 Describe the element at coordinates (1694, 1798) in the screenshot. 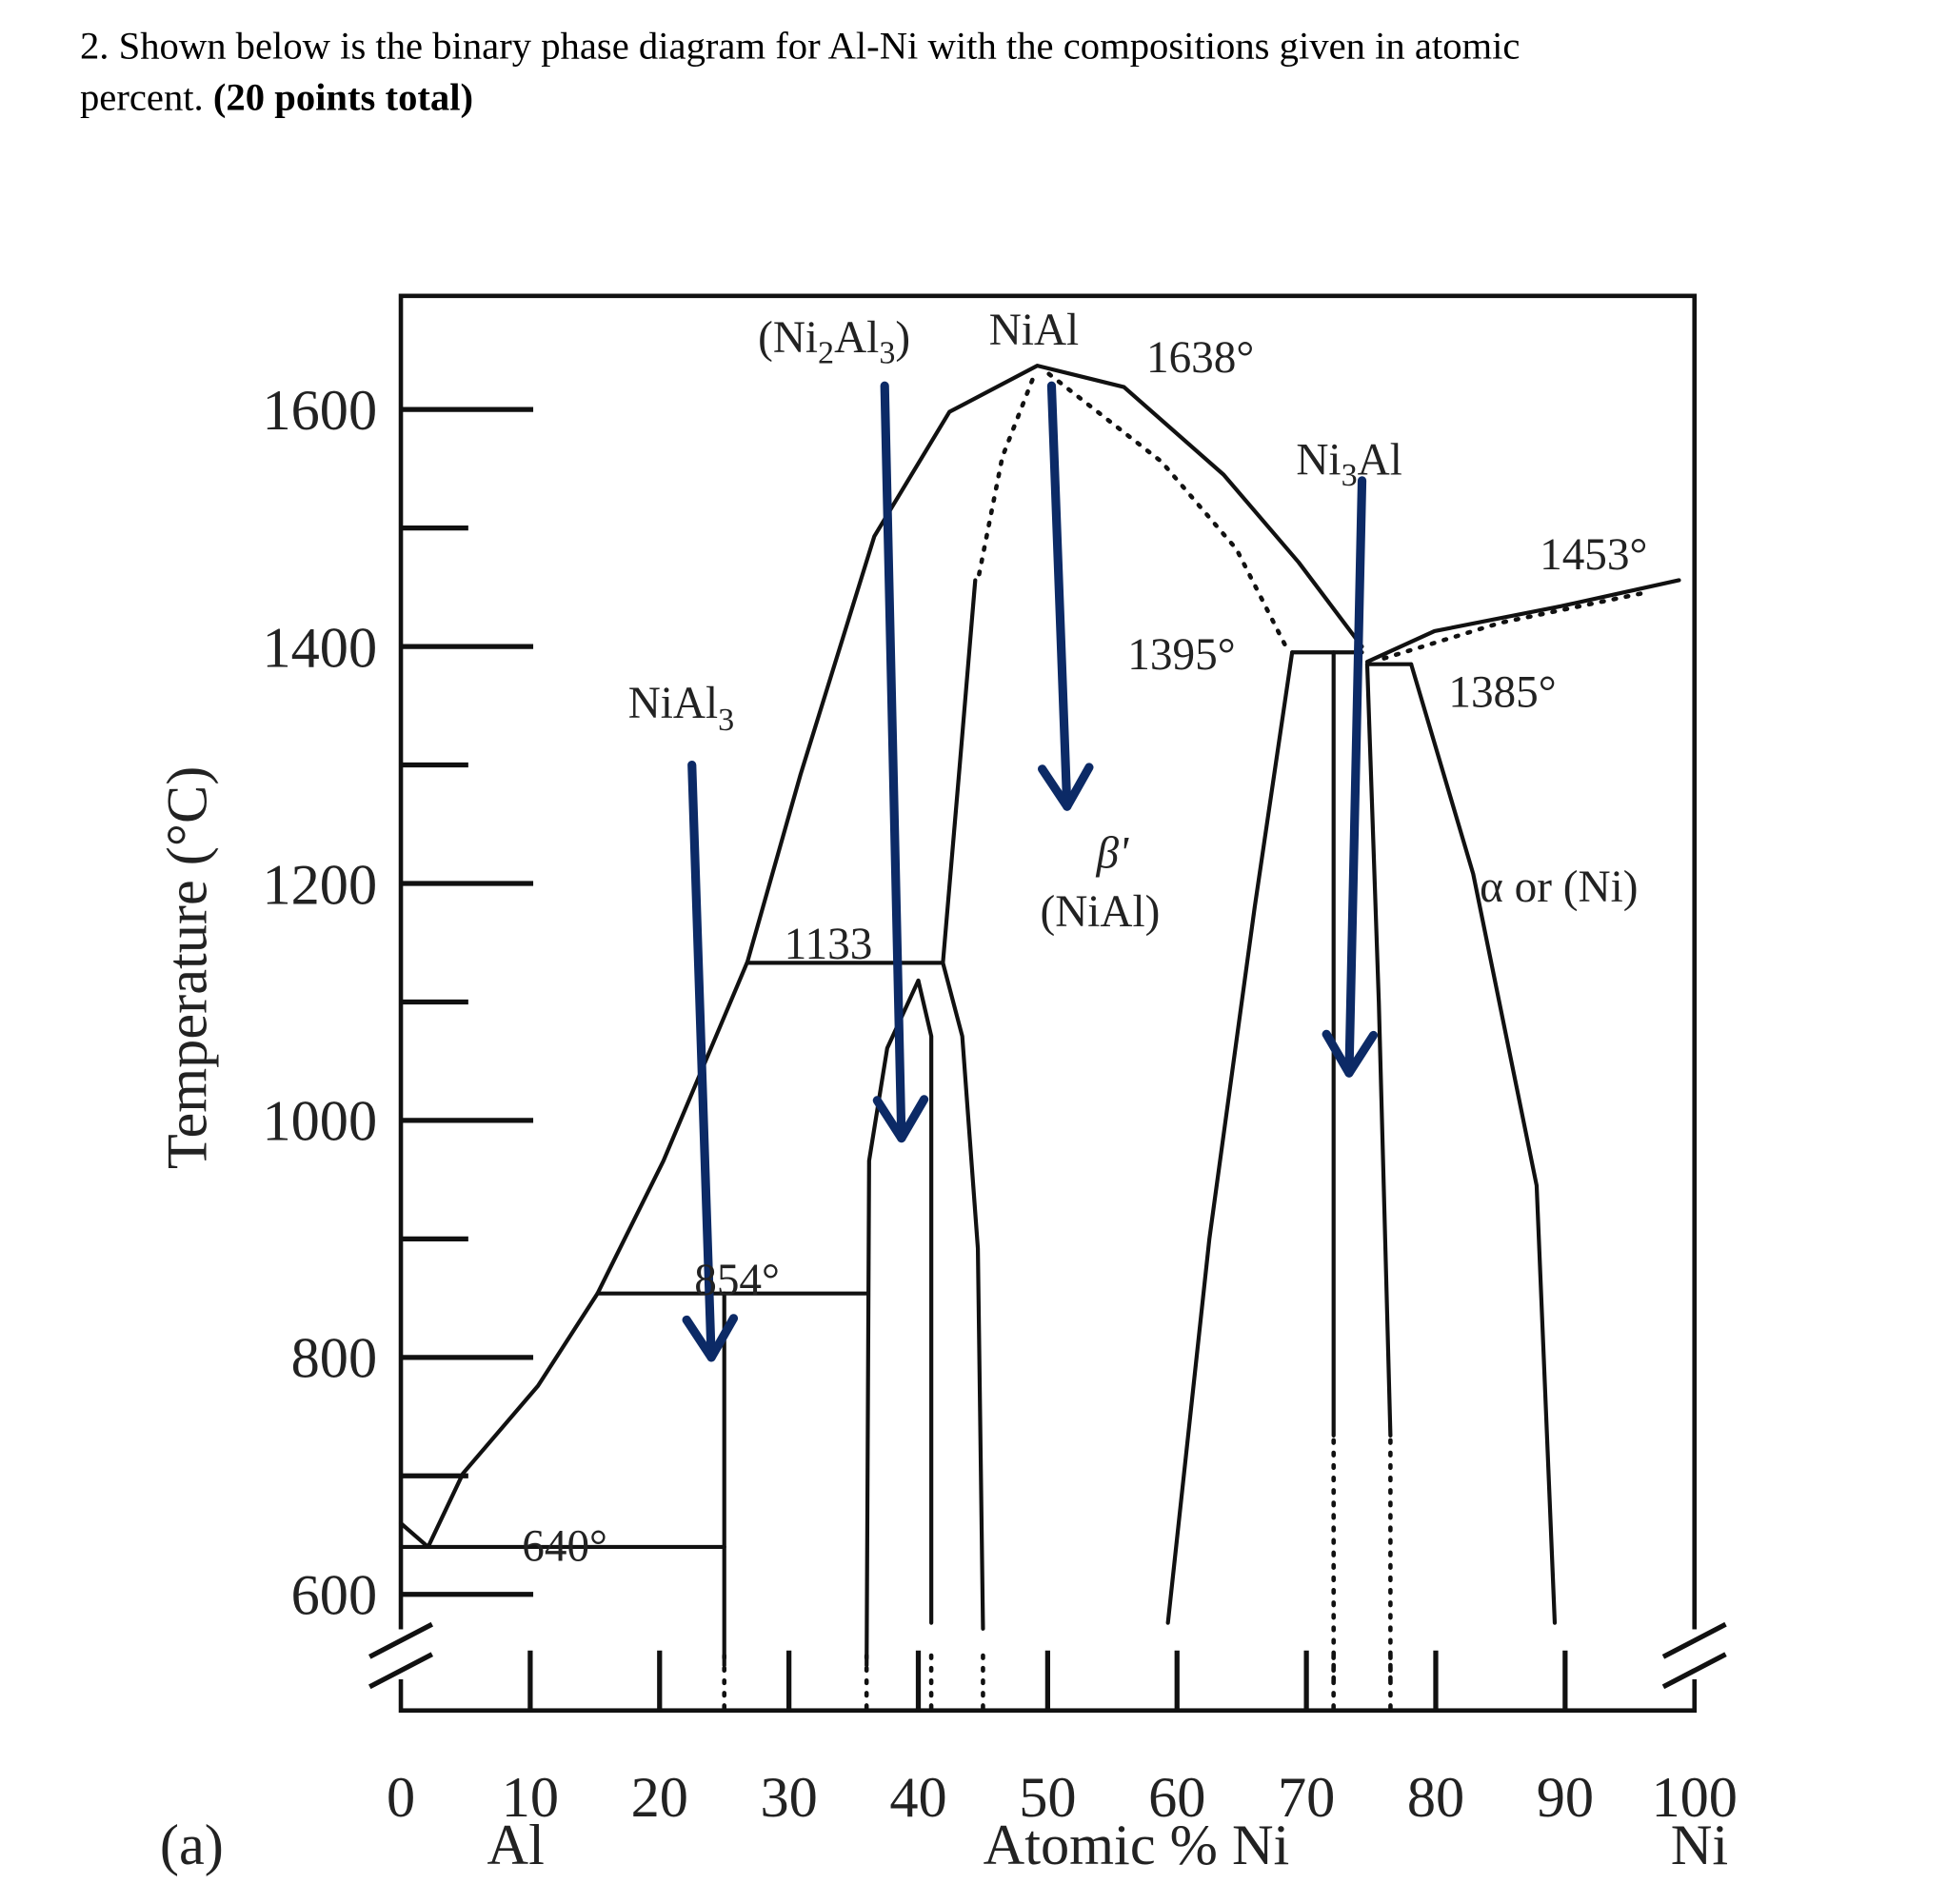

I see `x-tick-label: 100` at that location.